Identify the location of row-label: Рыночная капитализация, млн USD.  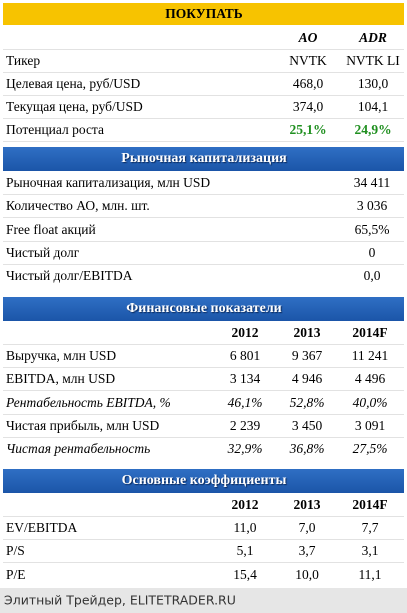
(108, 182).